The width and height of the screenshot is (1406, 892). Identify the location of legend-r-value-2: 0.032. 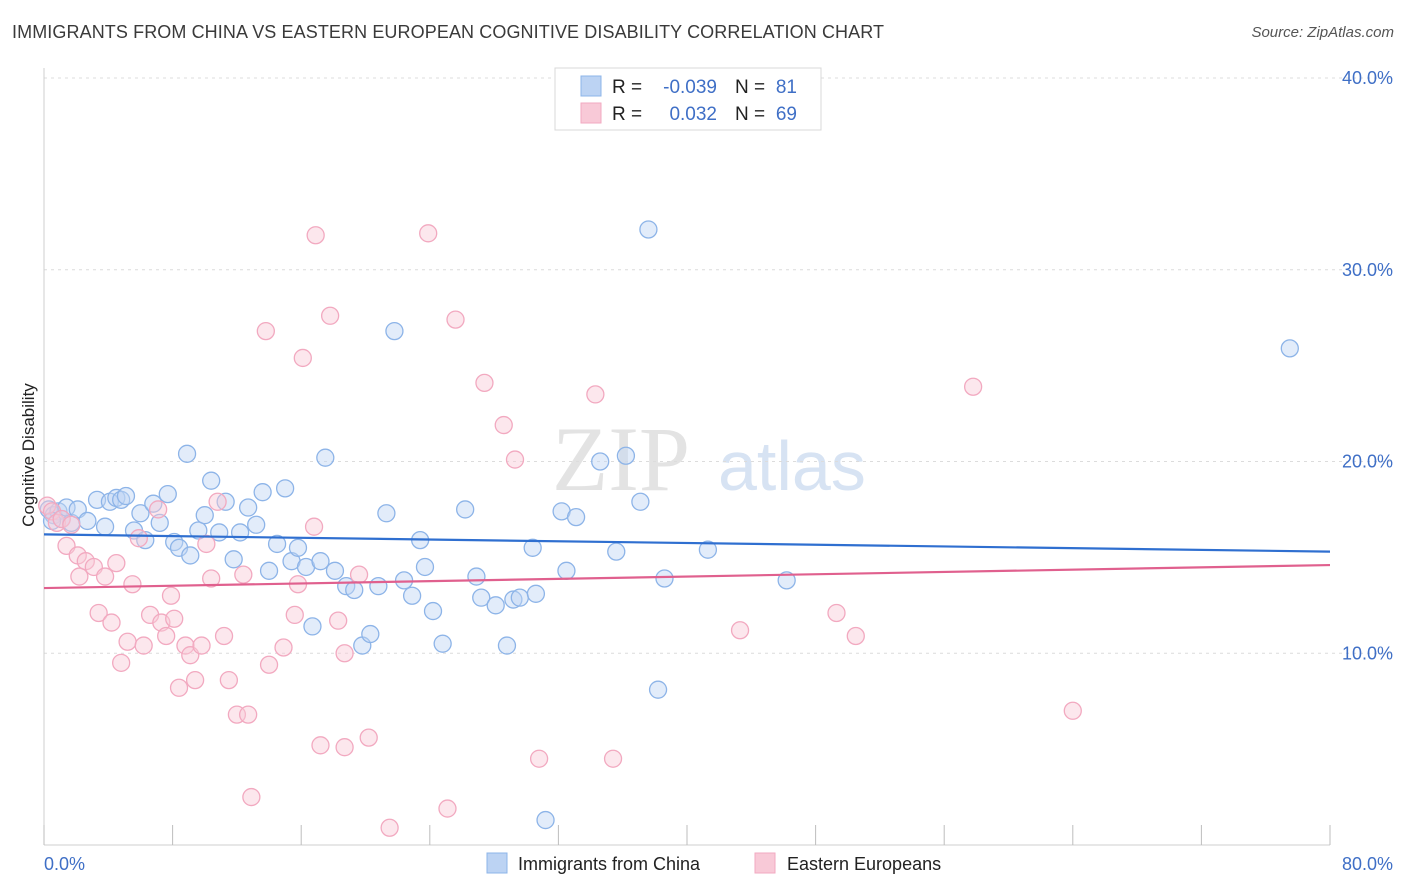
(693, 114).